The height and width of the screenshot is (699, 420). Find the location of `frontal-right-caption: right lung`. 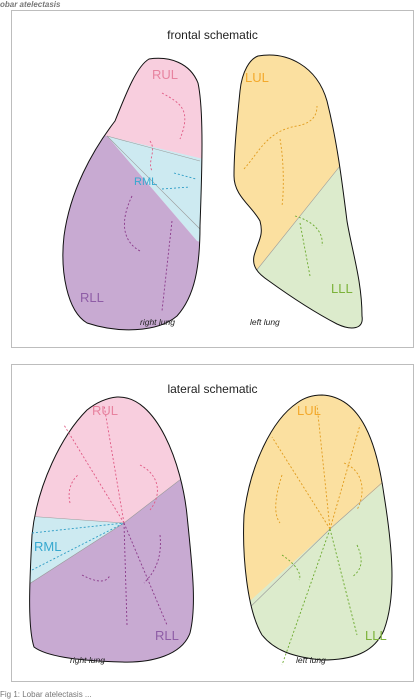

frontal-right-caption: right lung is located at coordinates (157, 322).